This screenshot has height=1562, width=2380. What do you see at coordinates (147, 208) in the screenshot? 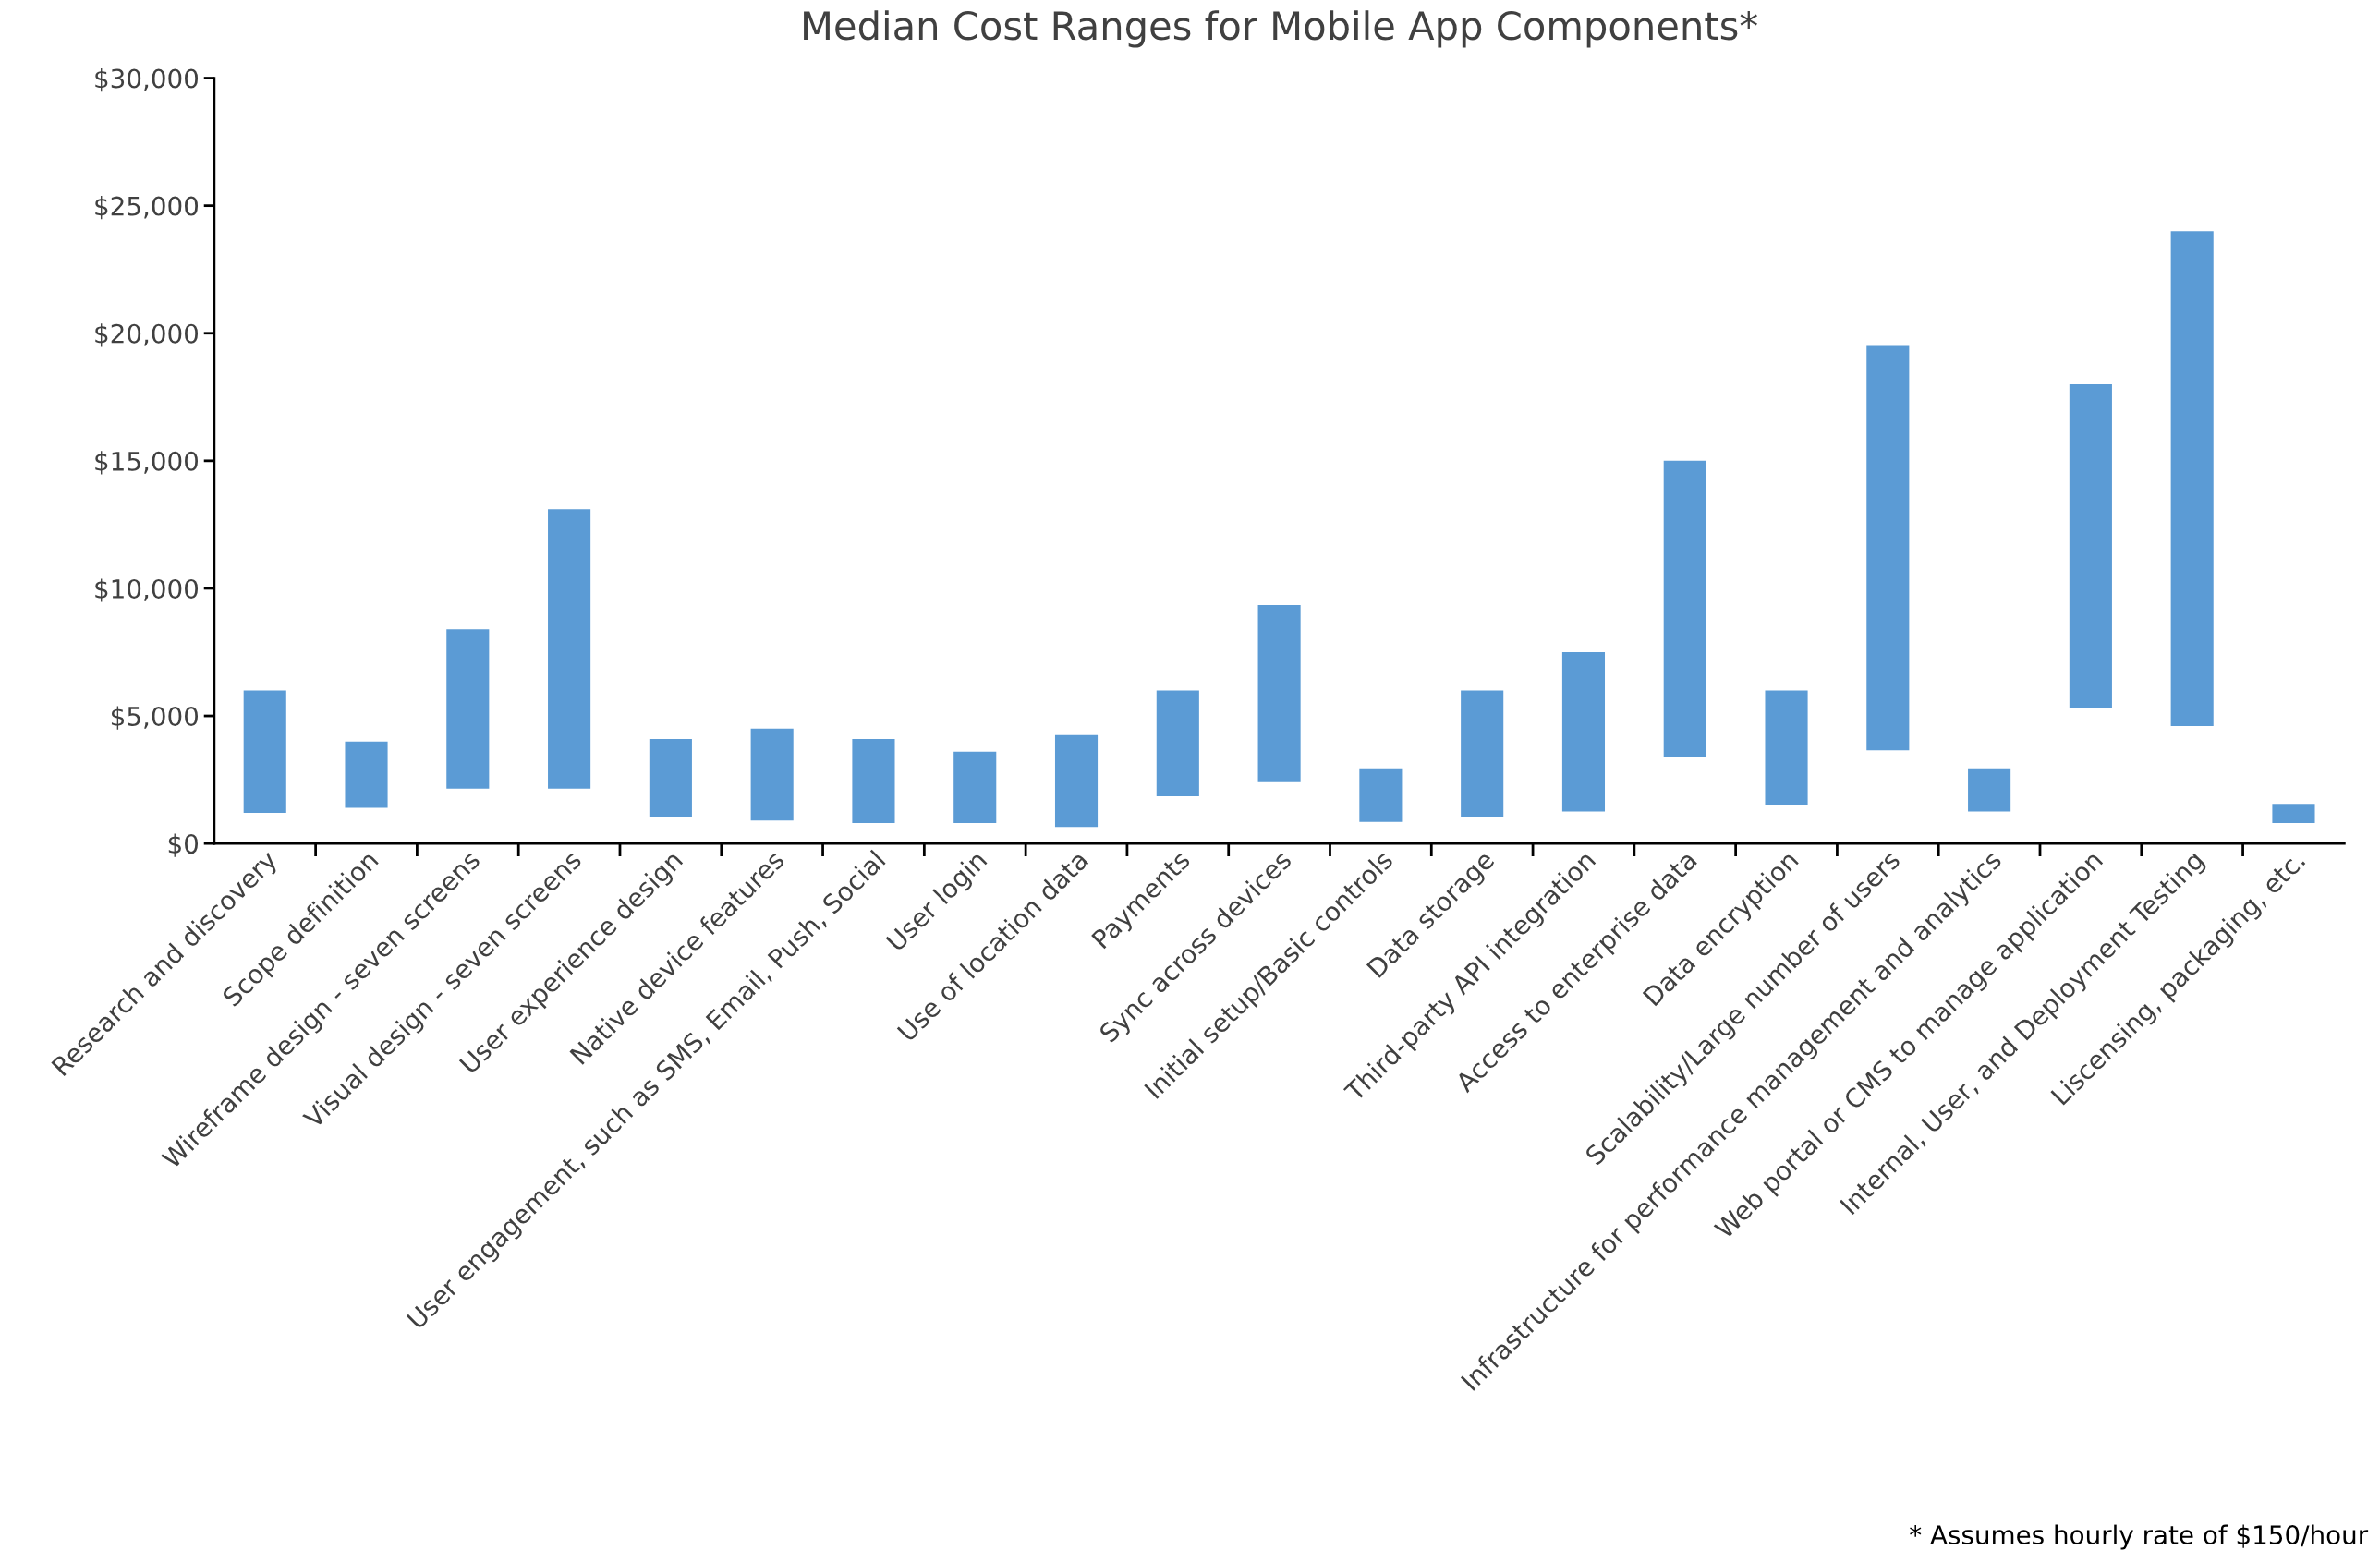
I see `y-tick-label: $25,000` at bounding box center [147, 208].